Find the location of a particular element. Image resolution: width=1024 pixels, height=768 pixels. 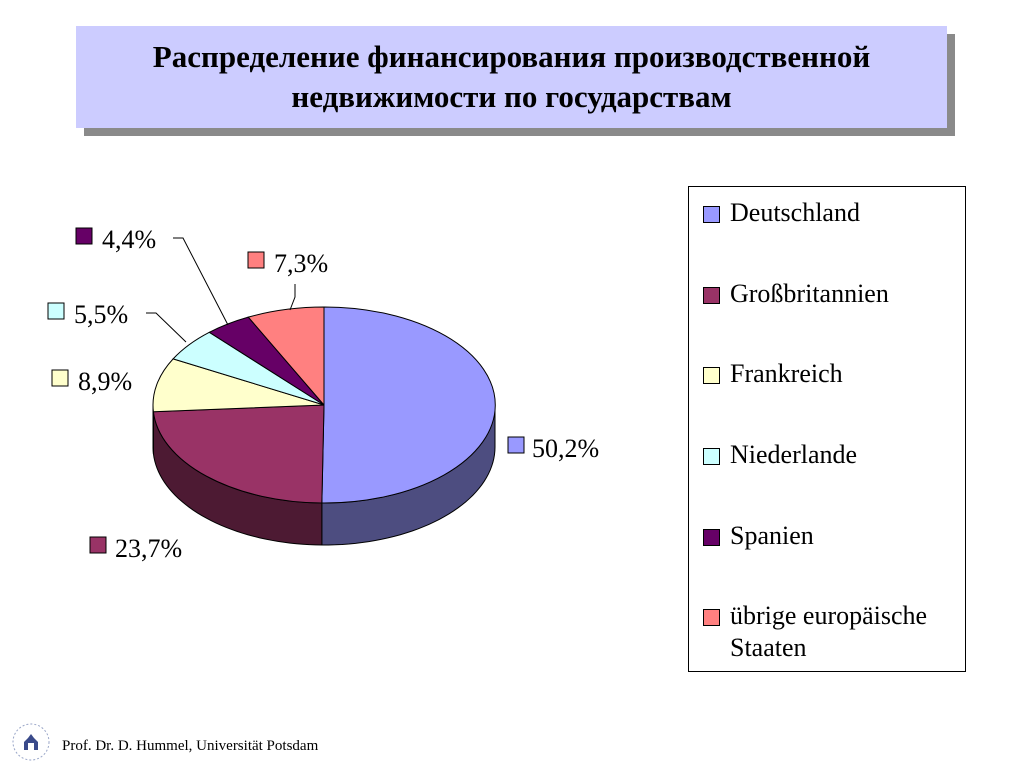

legend-label: übrige europäische Staaten is located at coordinates (829, 631).